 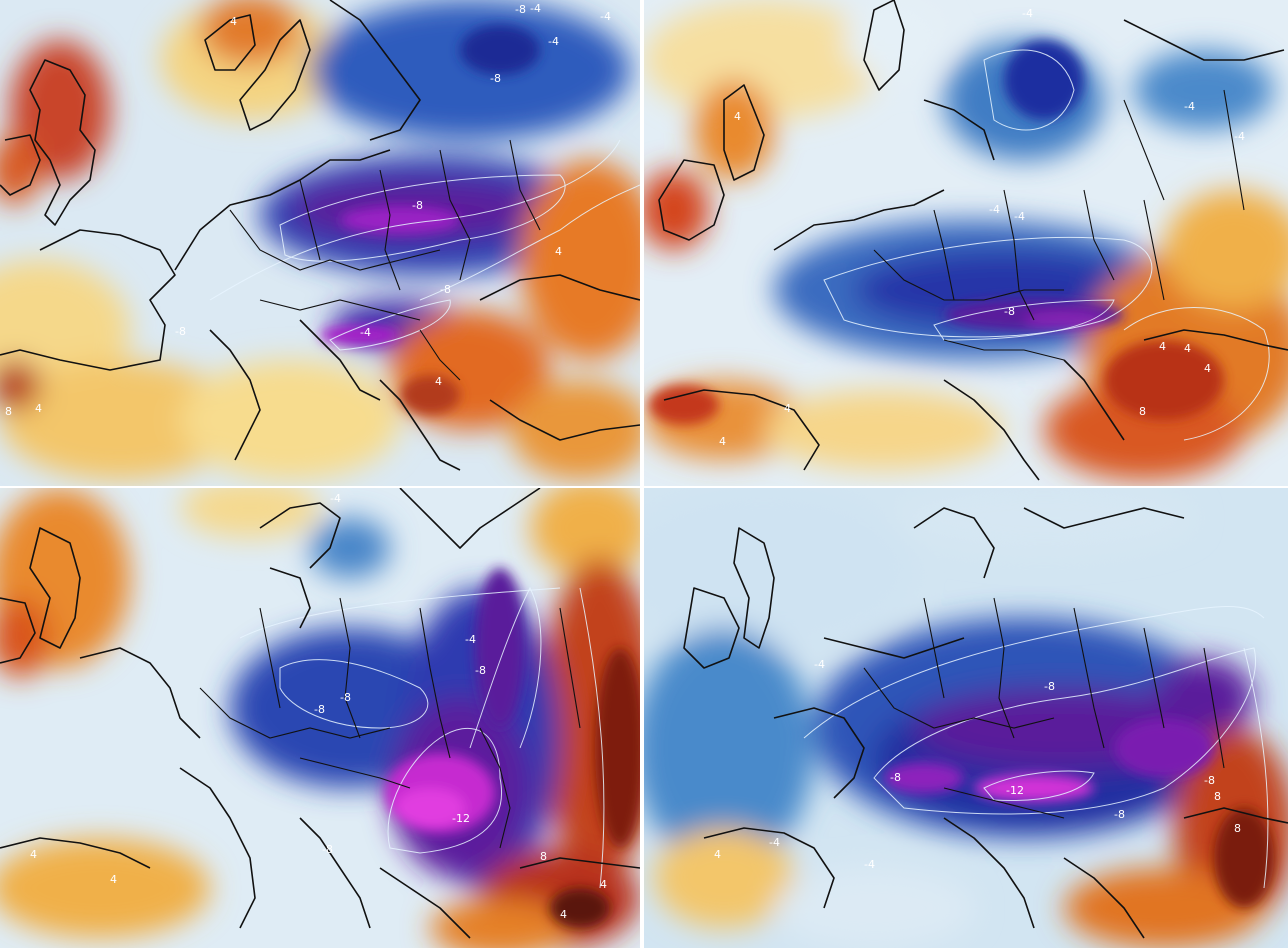 I want to click on panel-divider-horizontal, so click(x=644, y=487).